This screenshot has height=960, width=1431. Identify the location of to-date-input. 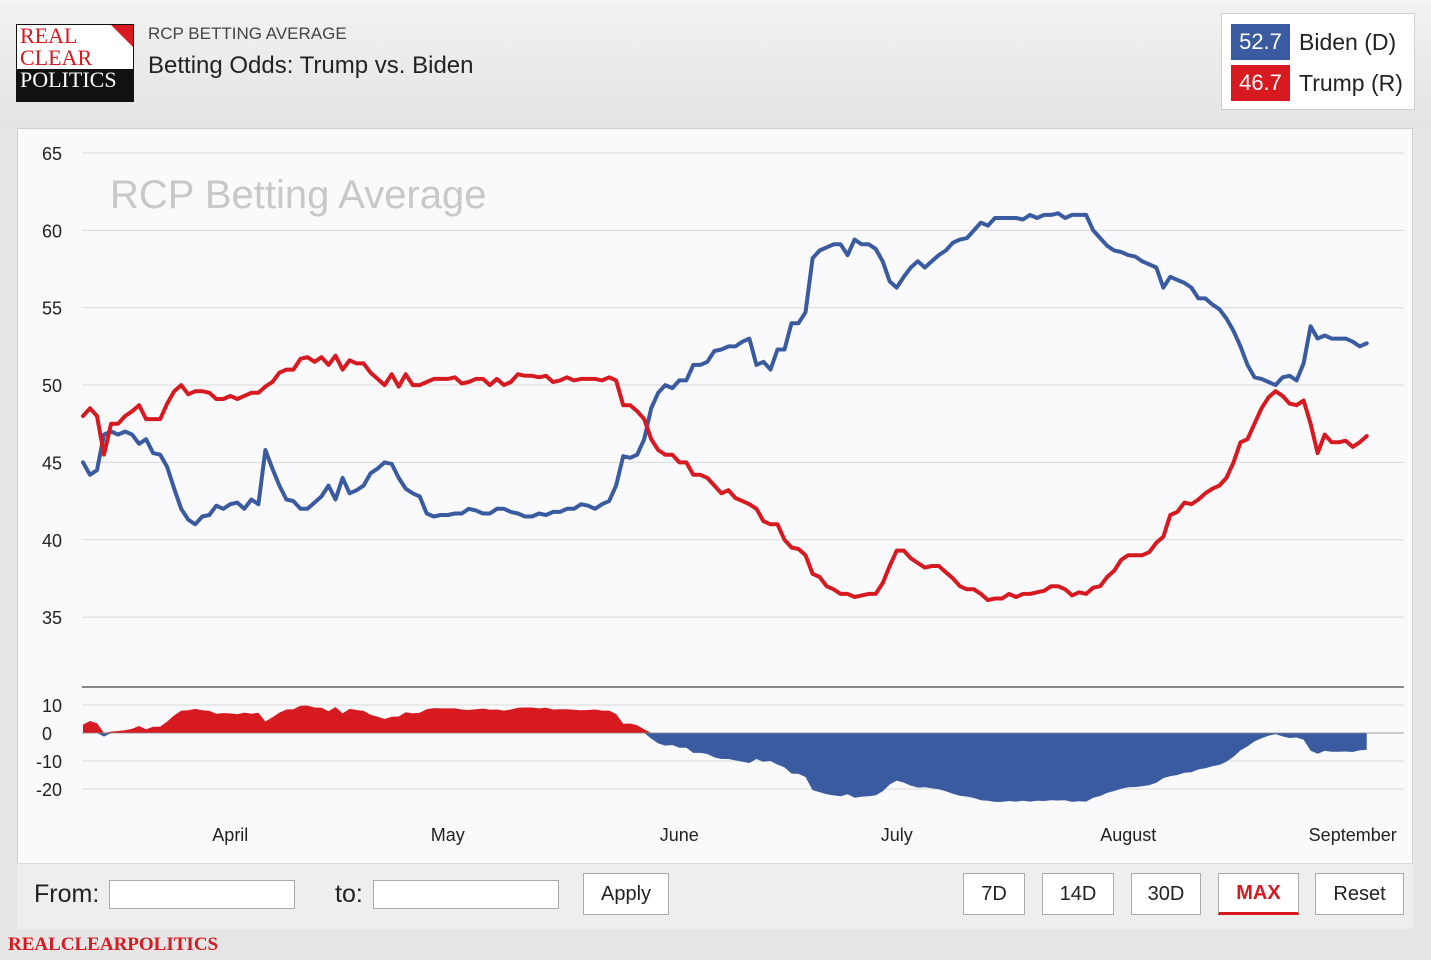
(466, 894).